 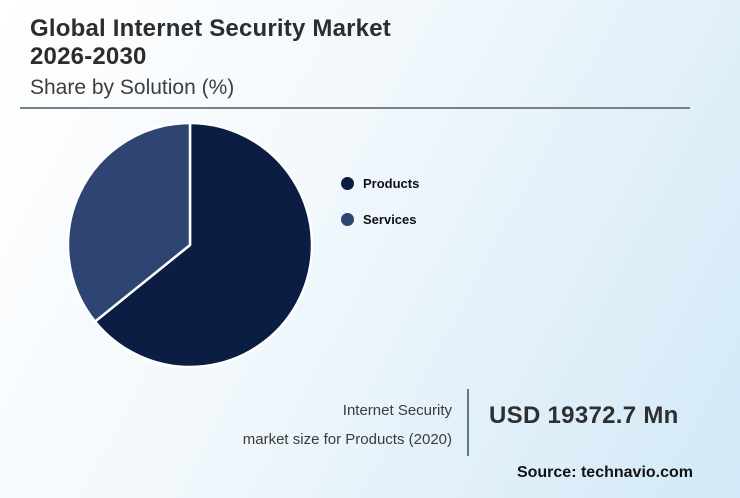 What do you see at coordinates (355, 108) in the screenshot?
I see `header-divider` at bounding box center [355, 108].